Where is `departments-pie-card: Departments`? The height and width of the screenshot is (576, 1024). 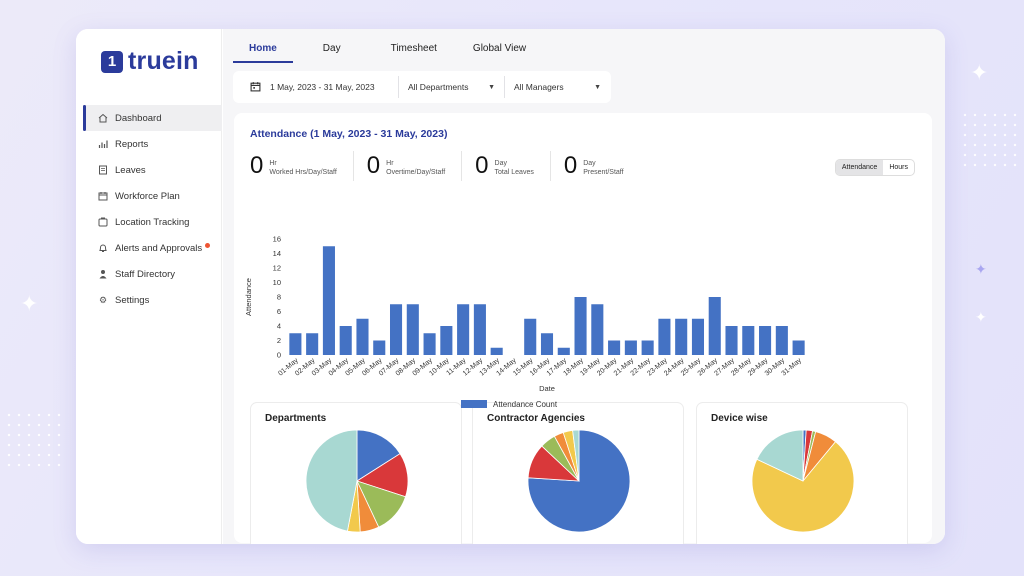 departments-pie-card: Departments is located at coordinates (356, 473).